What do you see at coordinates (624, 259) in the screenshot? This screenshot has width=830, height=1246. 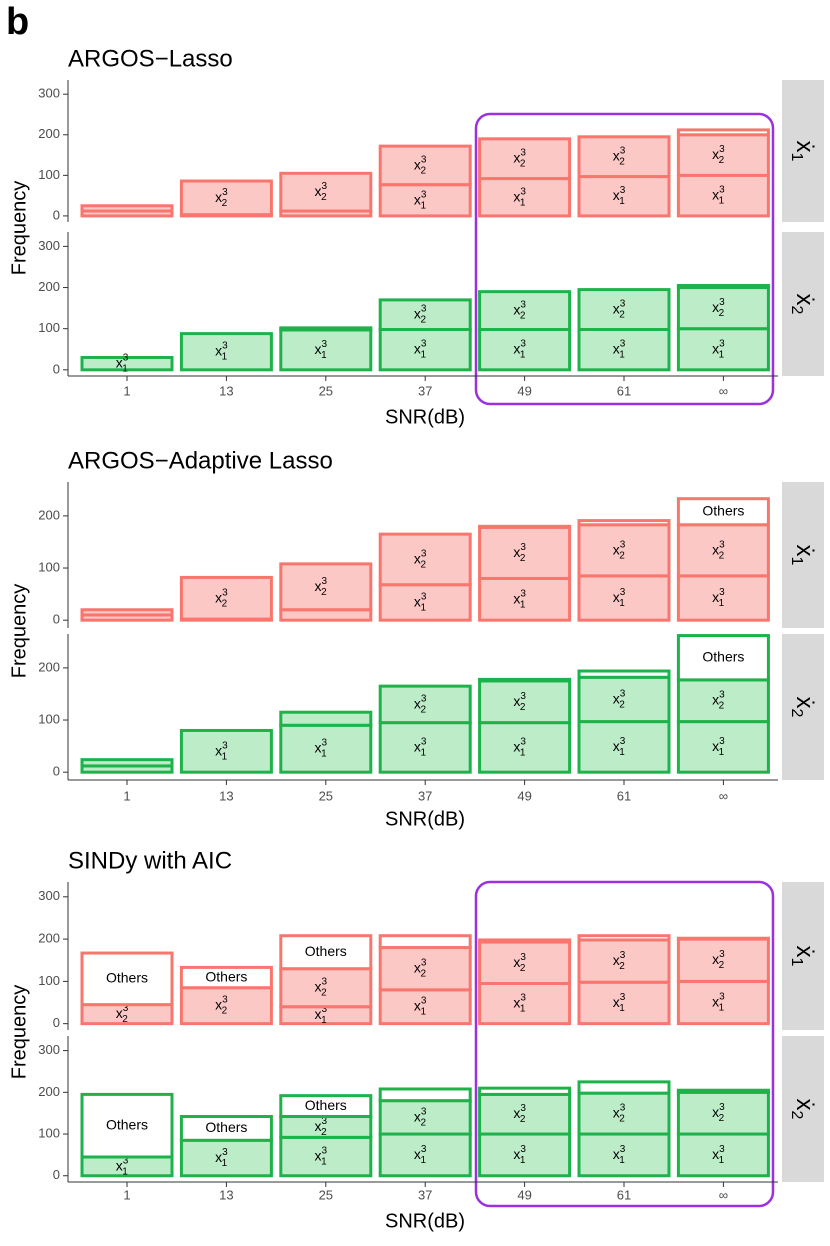 I see `highlight-box` at bounding box center [624, 259].